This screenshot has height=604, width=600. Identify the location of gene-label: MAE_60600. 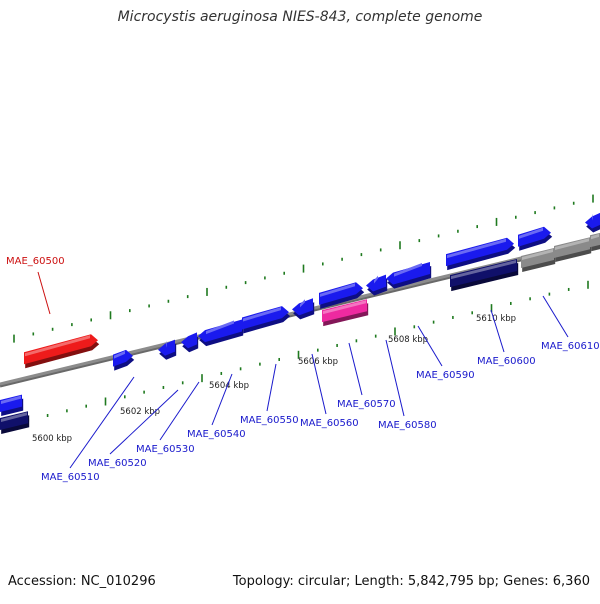
(506, 361).